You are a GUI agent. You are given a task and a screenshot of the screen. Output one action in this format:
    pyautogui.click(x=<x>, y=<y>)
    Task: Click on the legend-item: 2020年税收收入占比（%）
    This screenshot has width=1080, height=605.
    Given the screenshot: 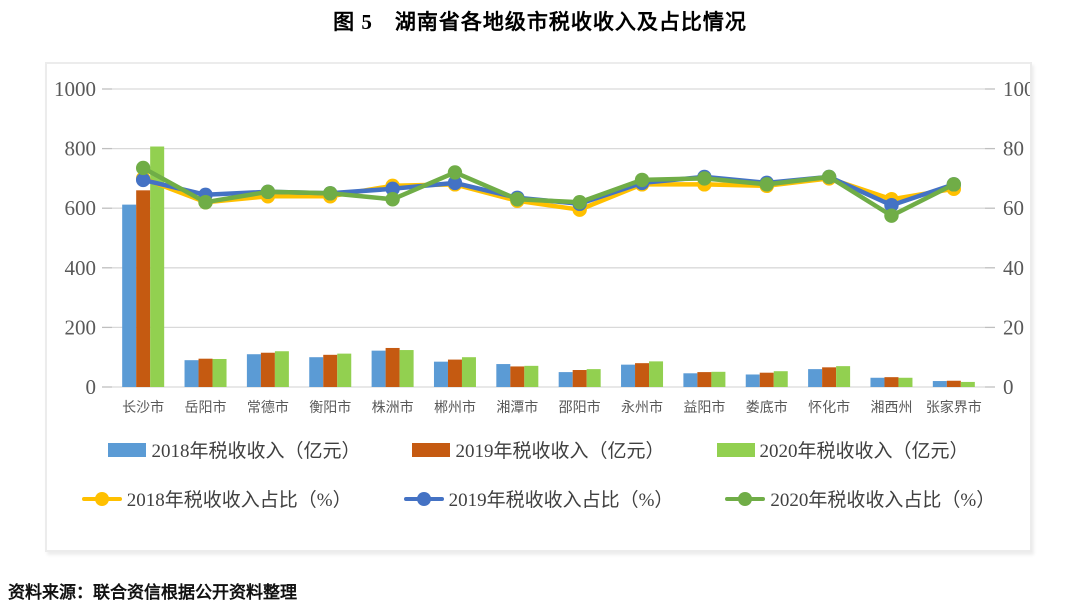 What is the action you would take?
    pyautogui.click(x=860, y=498)
    